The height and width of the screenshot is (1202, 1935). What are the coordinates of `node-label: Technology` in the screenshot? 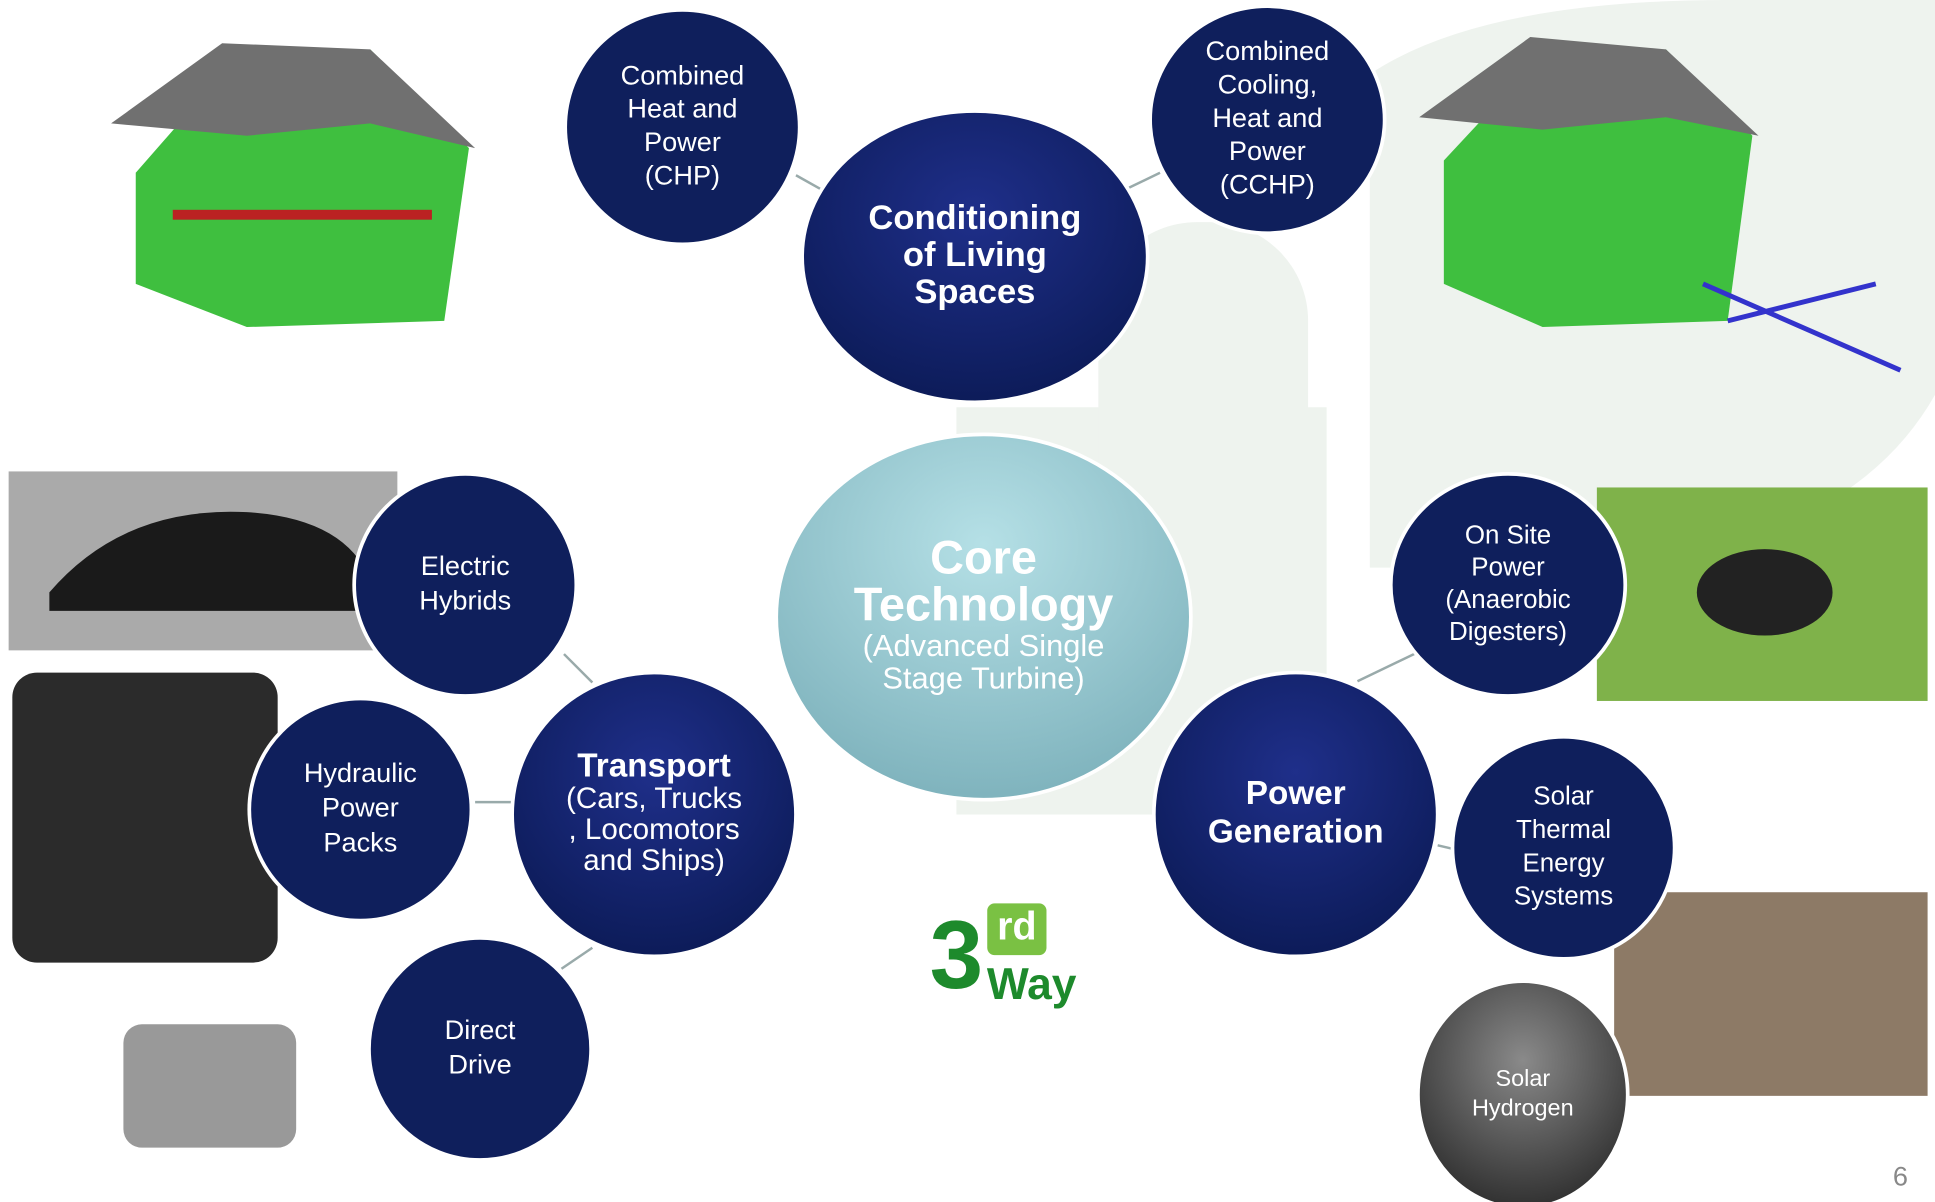 It's located at (984, 604).